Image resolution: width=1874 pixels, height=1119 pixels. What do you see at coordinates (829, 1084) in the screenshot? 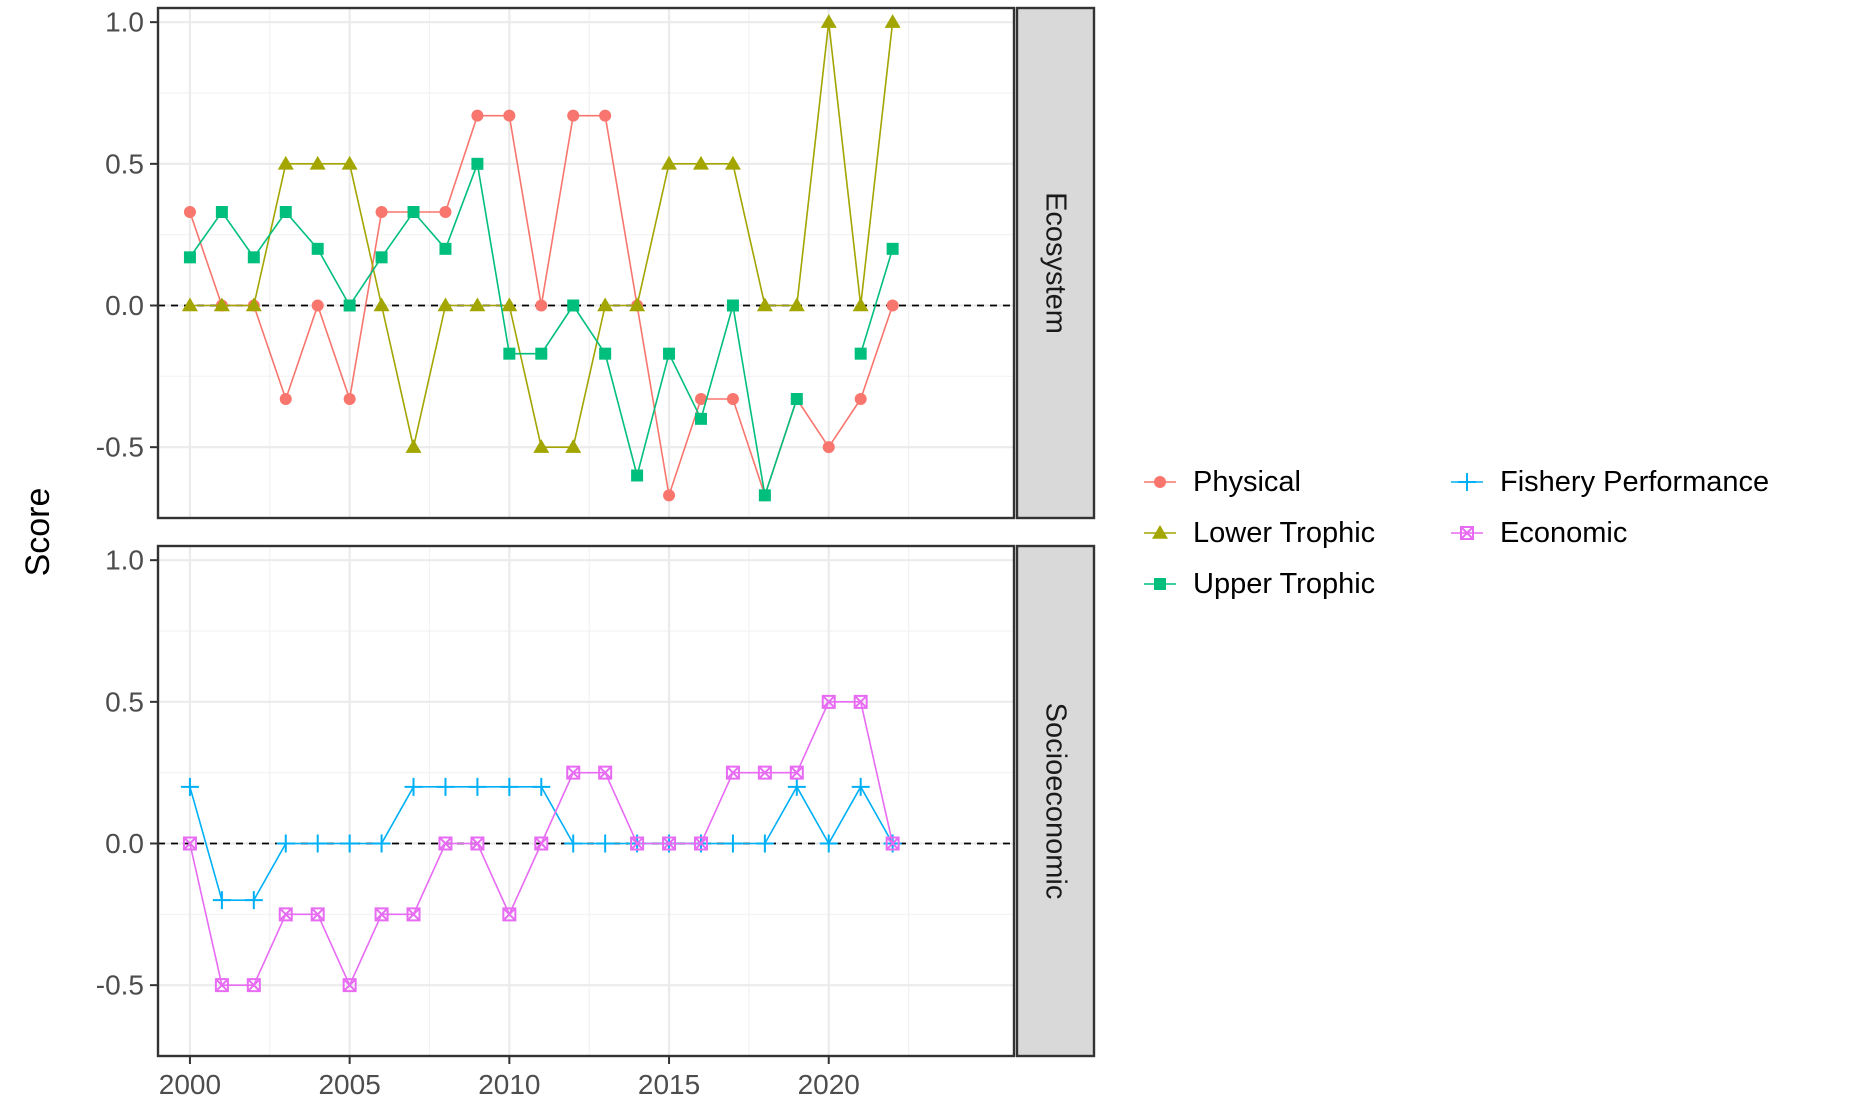
I see `x-tick-label: 2020` at bounding box center [829, 1084].